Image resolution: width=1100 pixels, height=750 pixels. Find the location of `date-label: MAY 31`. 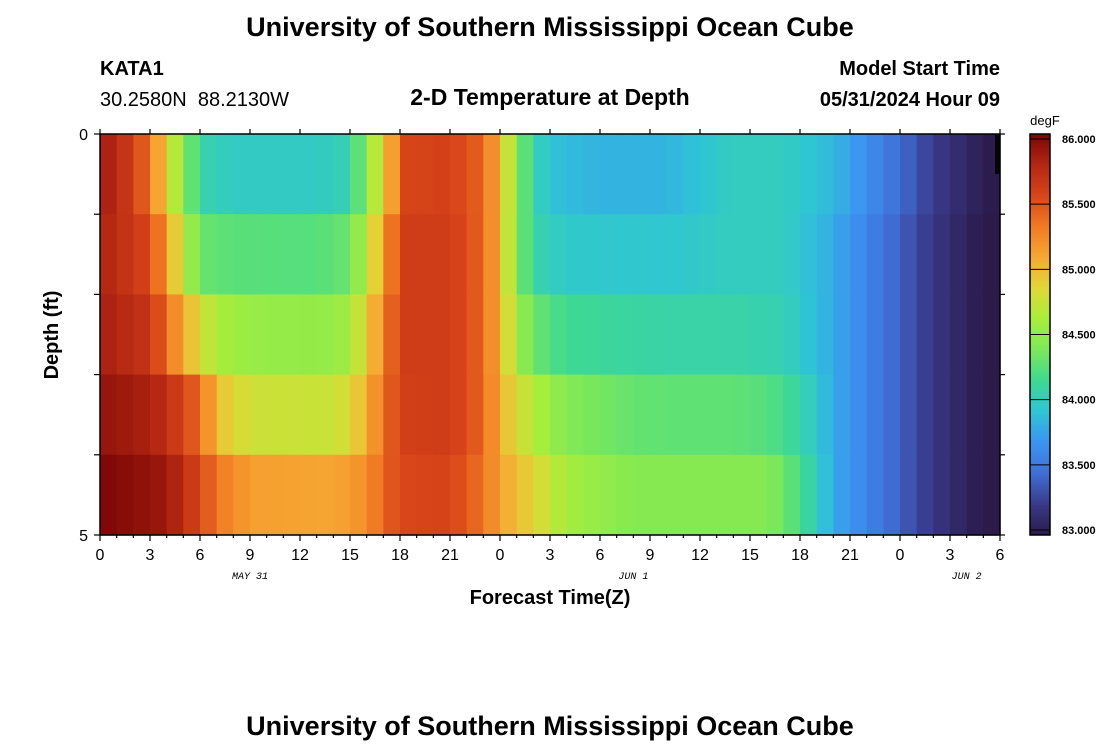

date-label: MAY 31 is located at coordinates (250, 577).